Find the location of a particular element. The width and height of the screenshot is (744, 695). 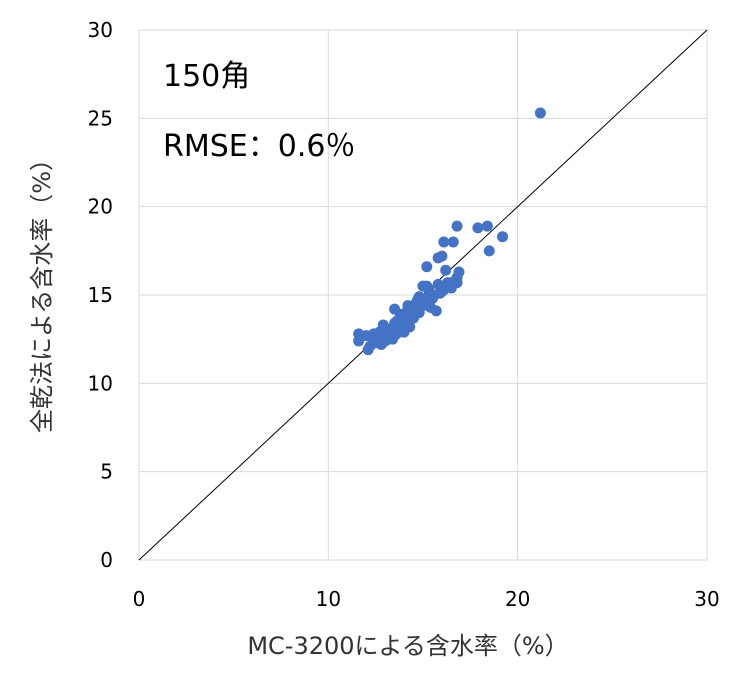

x-tick-label-2: 20 is located at coordinates (517, 599).